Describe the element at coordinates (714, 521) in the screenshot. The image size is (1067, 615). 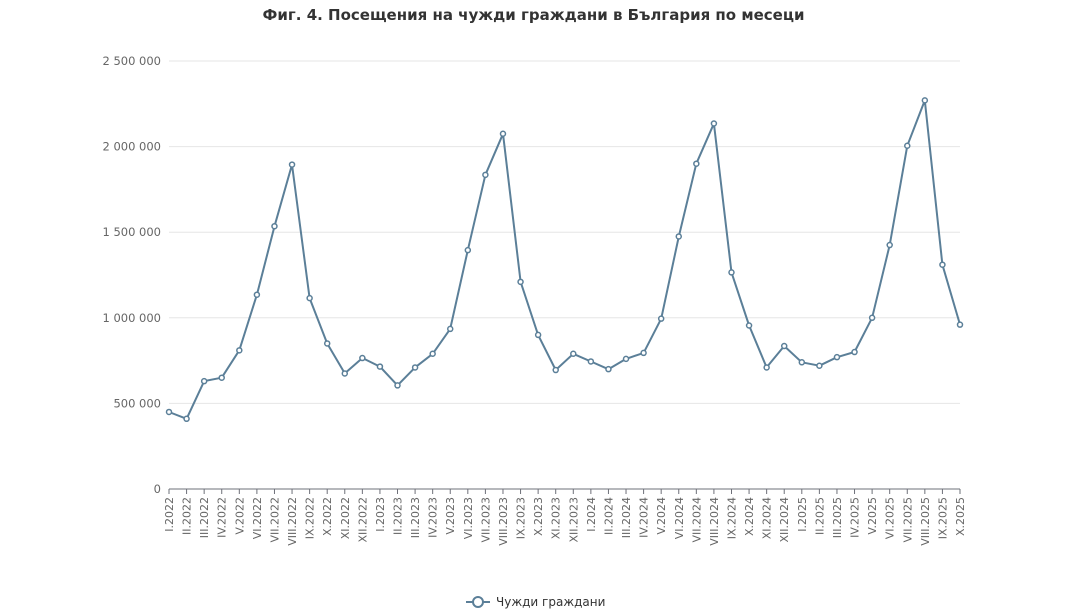
I see `x-tick-label: VIII.2024` at that location.